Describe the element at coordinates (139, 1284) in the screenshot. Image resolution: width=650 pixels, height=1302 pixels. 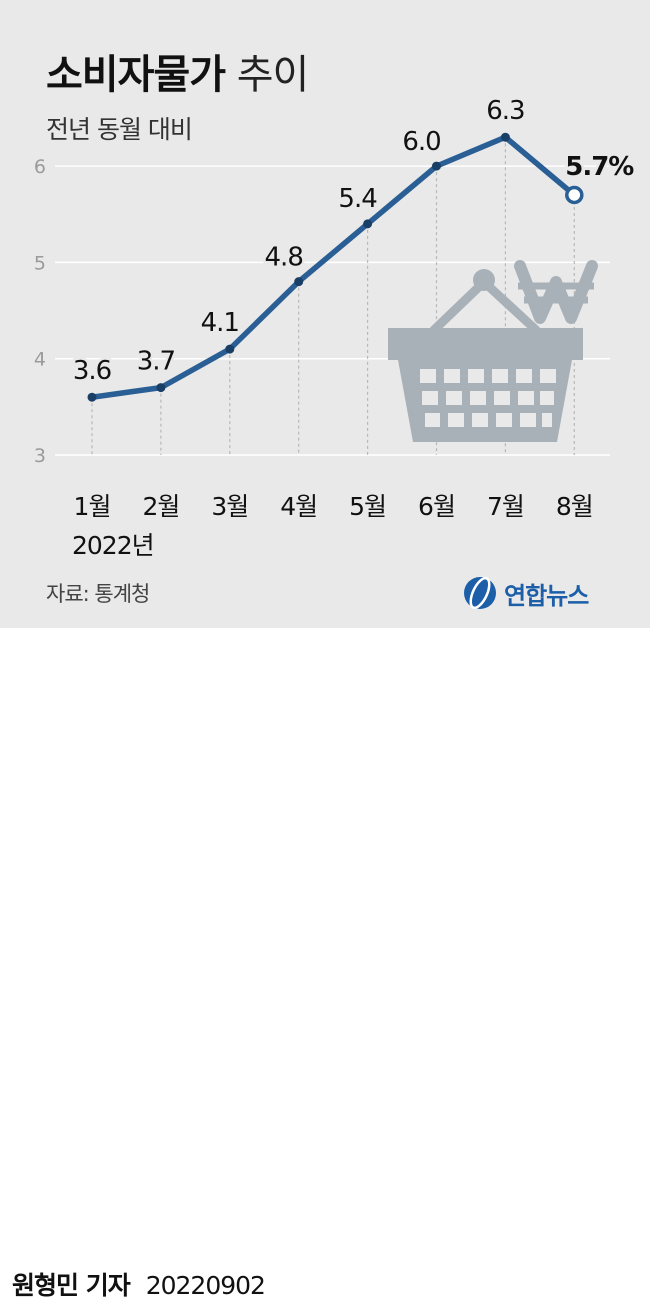
I see `byline: 원형민 기자 20220902` at that location.